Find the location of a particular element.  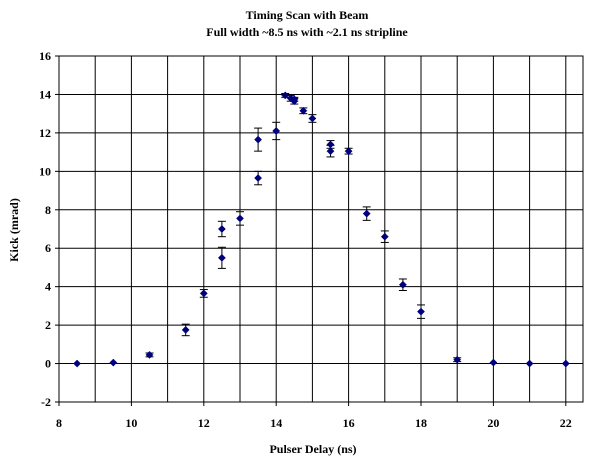

chart-title: Timing Scan with Beam is located at coordinates (307, 15).